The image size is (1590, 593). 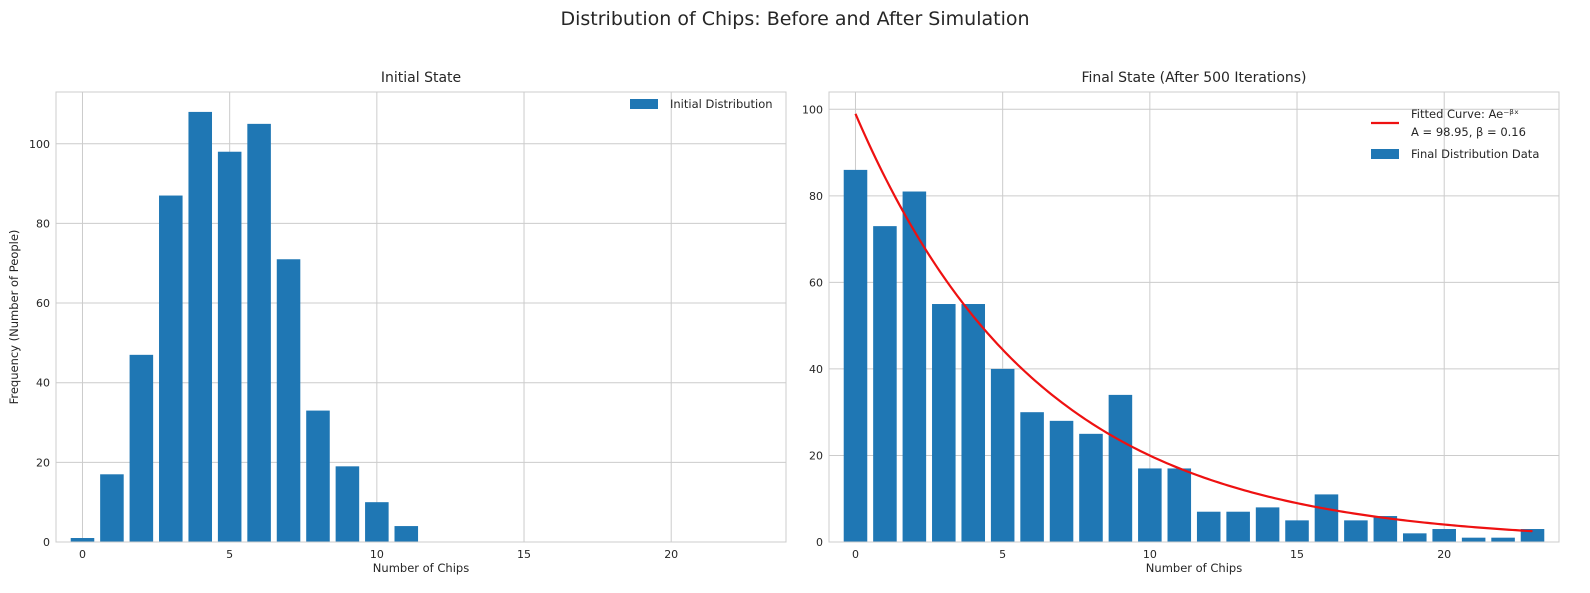 I want to click on final-state-y-tick-label: 0, so click(x=819, y=542).